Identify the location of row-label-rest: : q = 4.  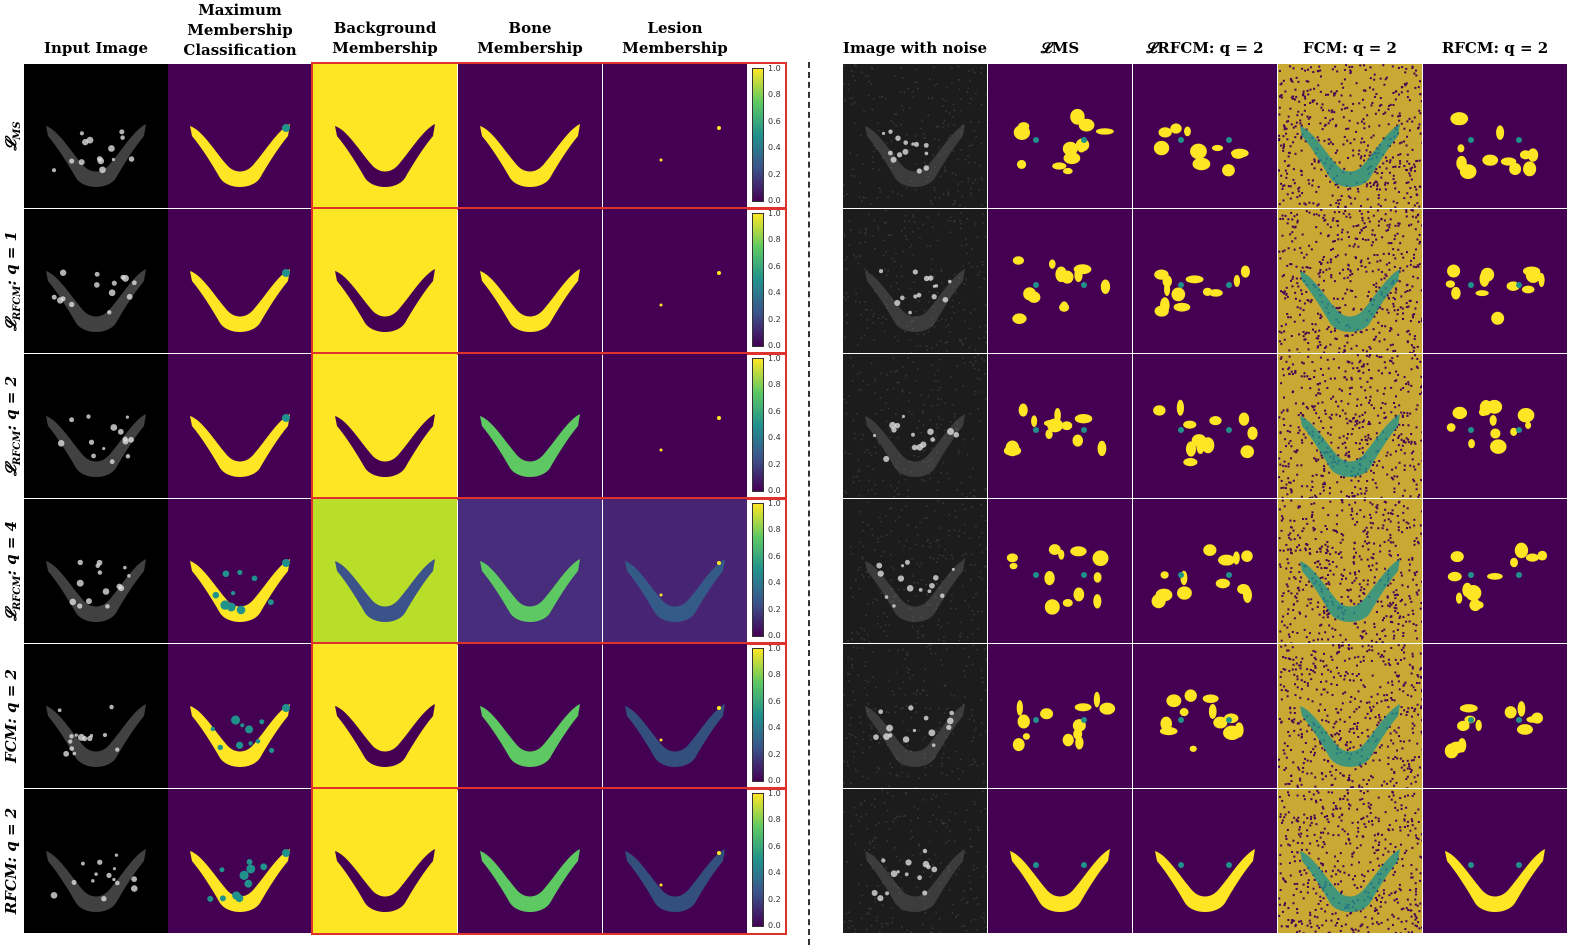
(11, 548).